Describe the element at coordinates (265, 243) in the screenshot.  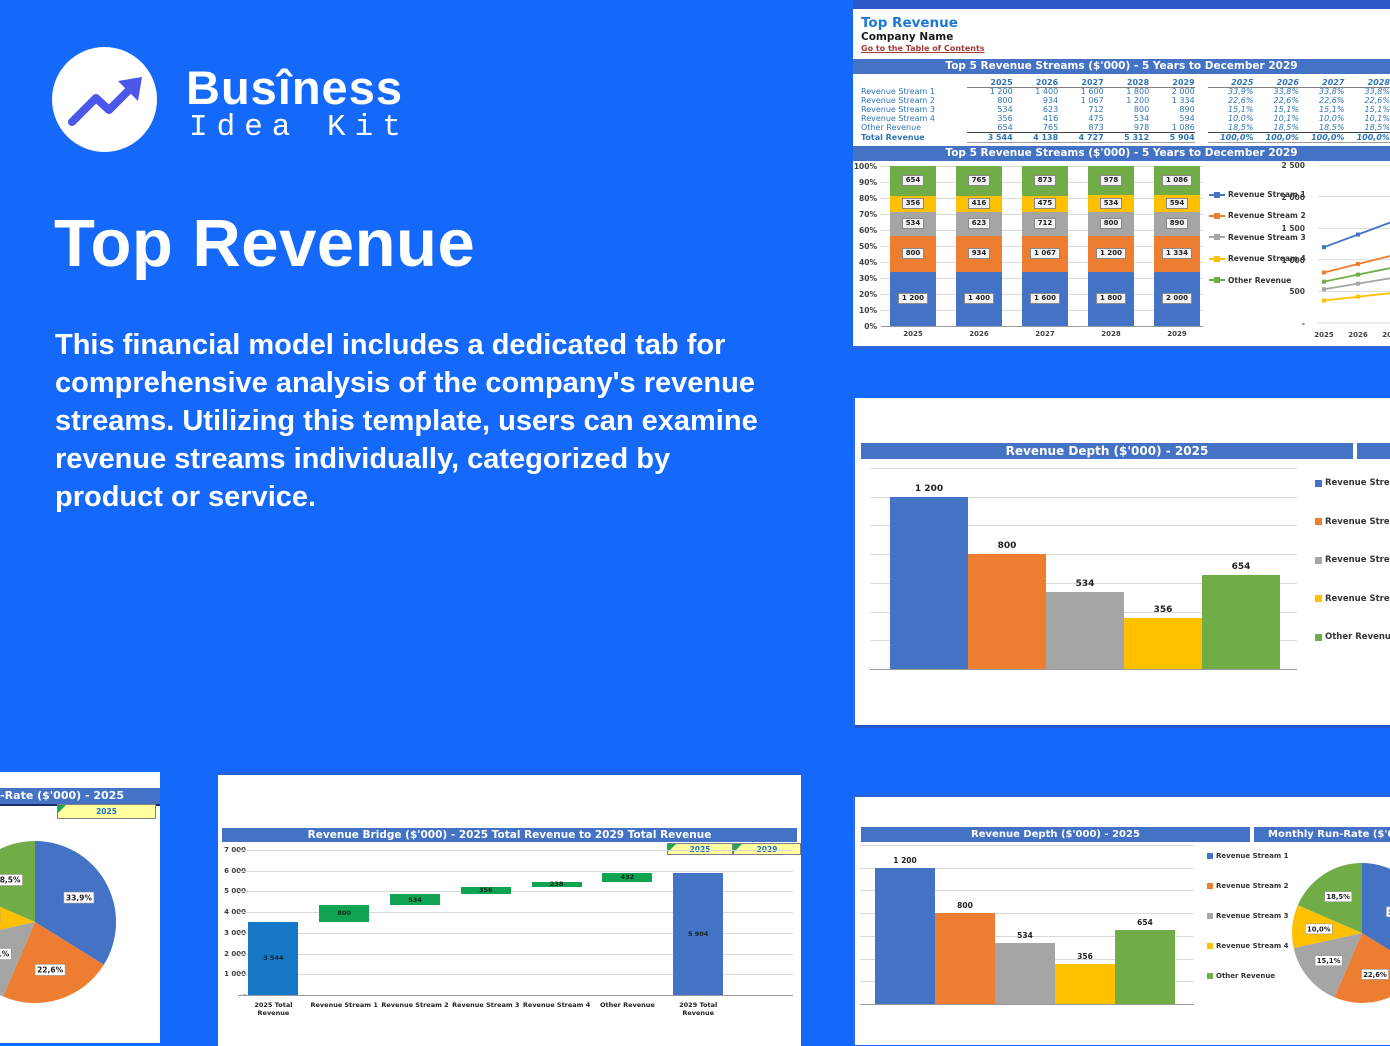
I see `page-title: Top Revenue` at that location.